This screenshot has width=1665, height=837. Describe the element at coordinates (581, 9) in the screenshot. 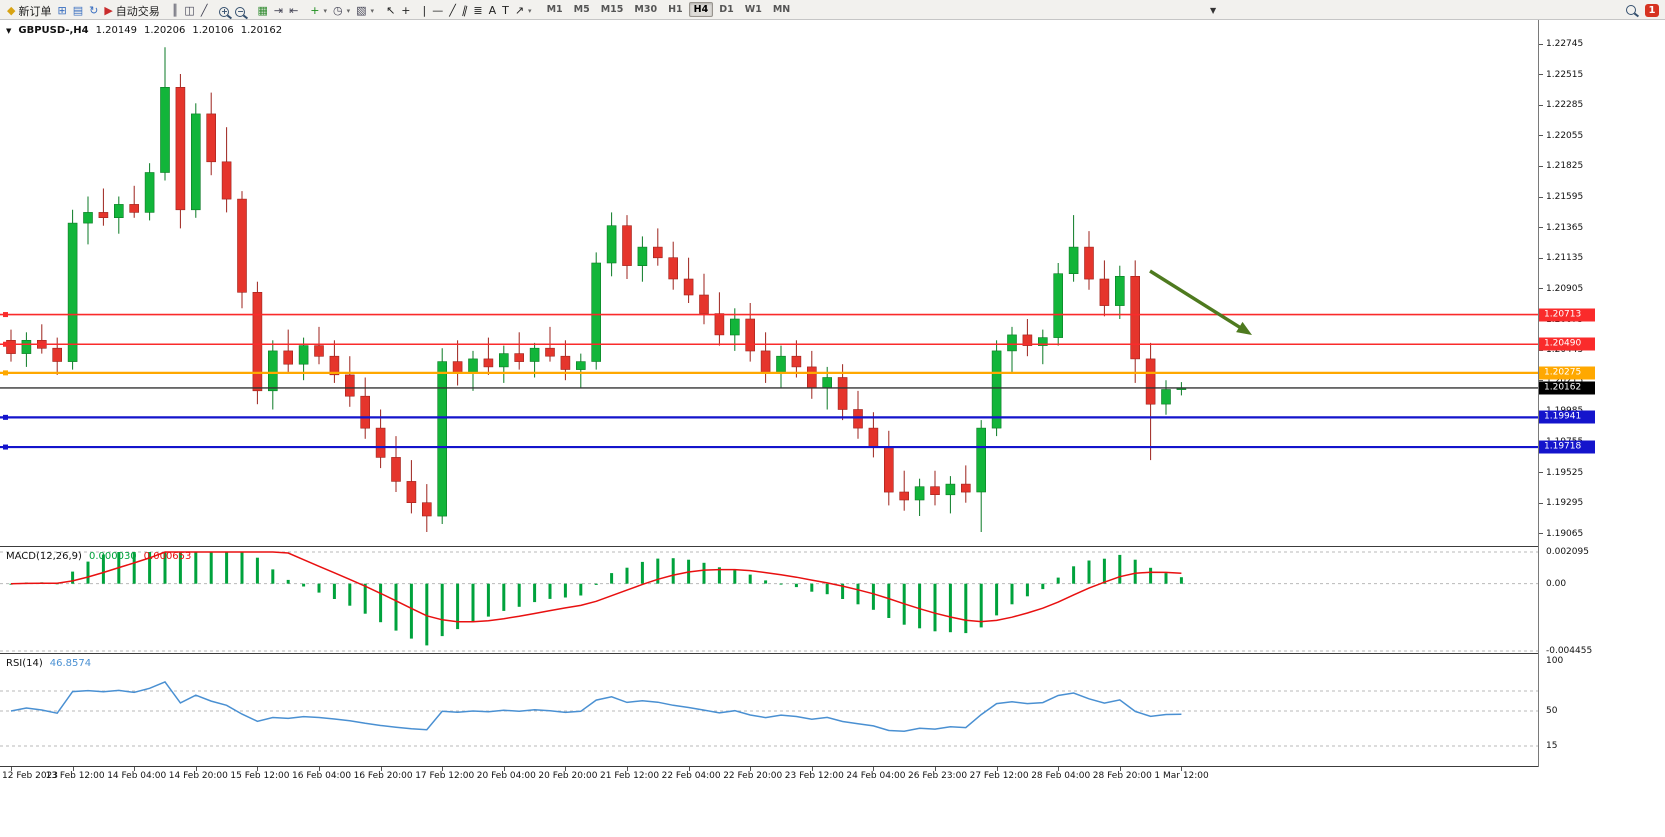

I see `timeframe-m5: M5` at that location.